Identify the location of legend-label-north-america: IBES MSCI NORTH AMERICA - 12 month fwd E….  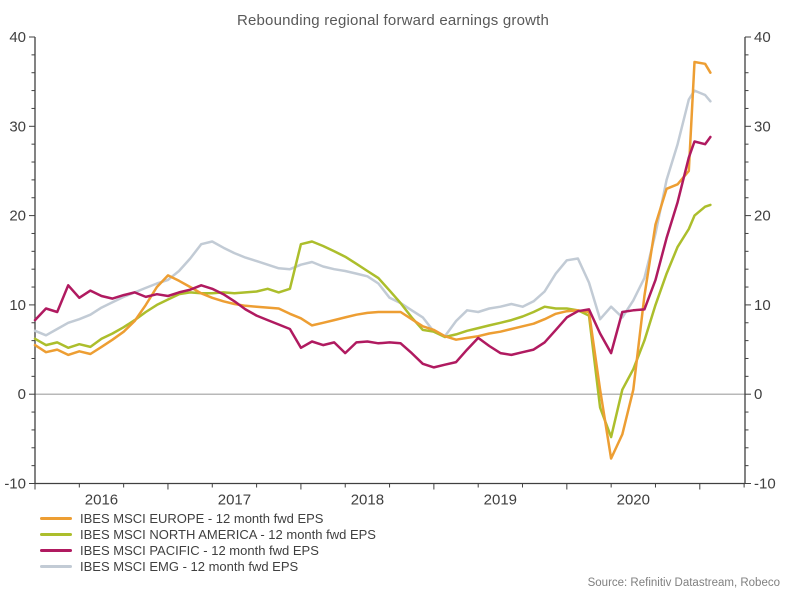
(228, 534).